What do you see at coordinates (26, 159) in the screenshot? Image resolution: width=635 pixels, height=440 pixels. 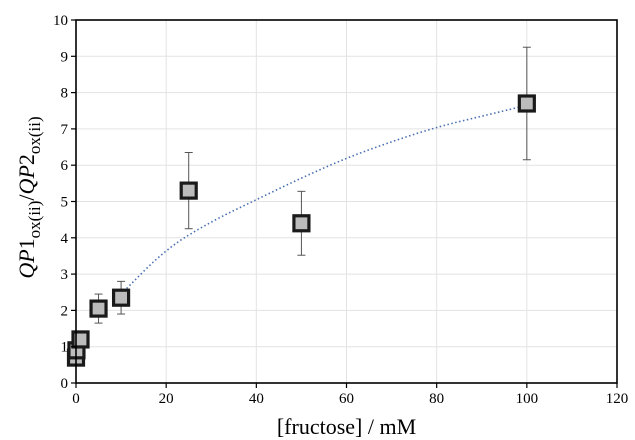 I see `y-axis-title-part: 2` at bounding box center [26, 159].